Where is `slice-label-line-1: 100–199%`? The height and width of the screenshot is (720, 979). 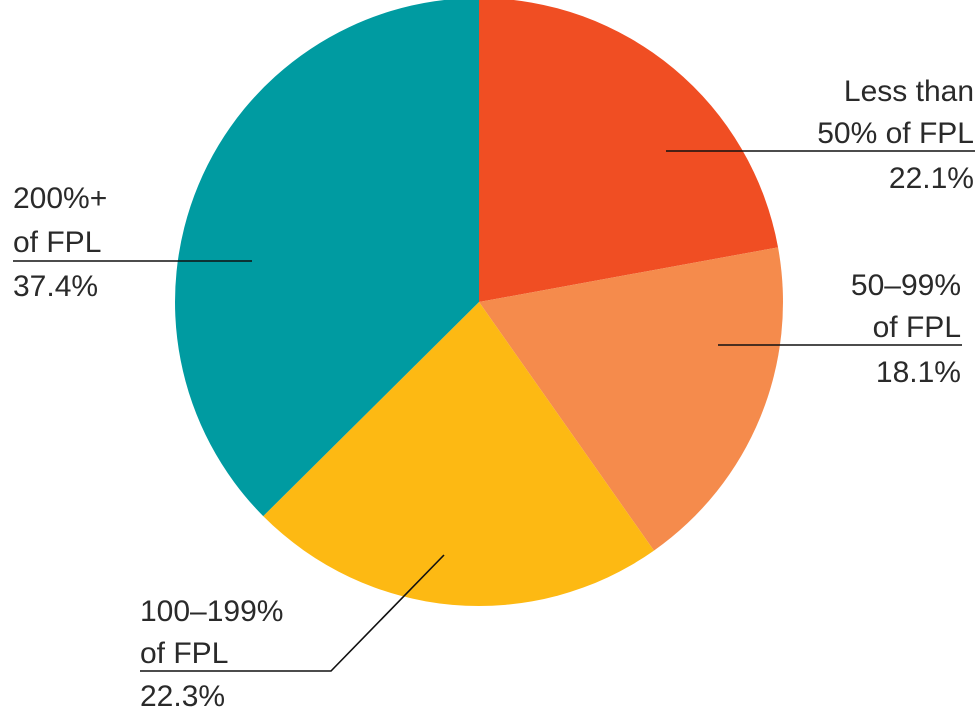
slice-label-line-1: 100–199% is located at coordinates (211, 611).